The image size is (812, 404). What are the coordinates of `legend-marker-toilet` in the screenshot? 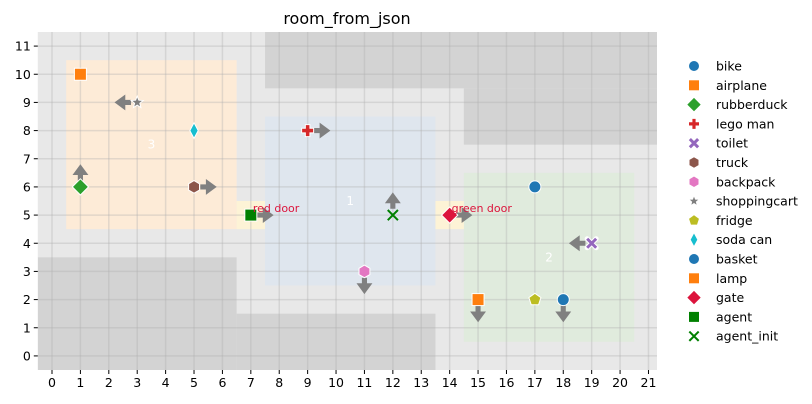 It's located at (694, 143).